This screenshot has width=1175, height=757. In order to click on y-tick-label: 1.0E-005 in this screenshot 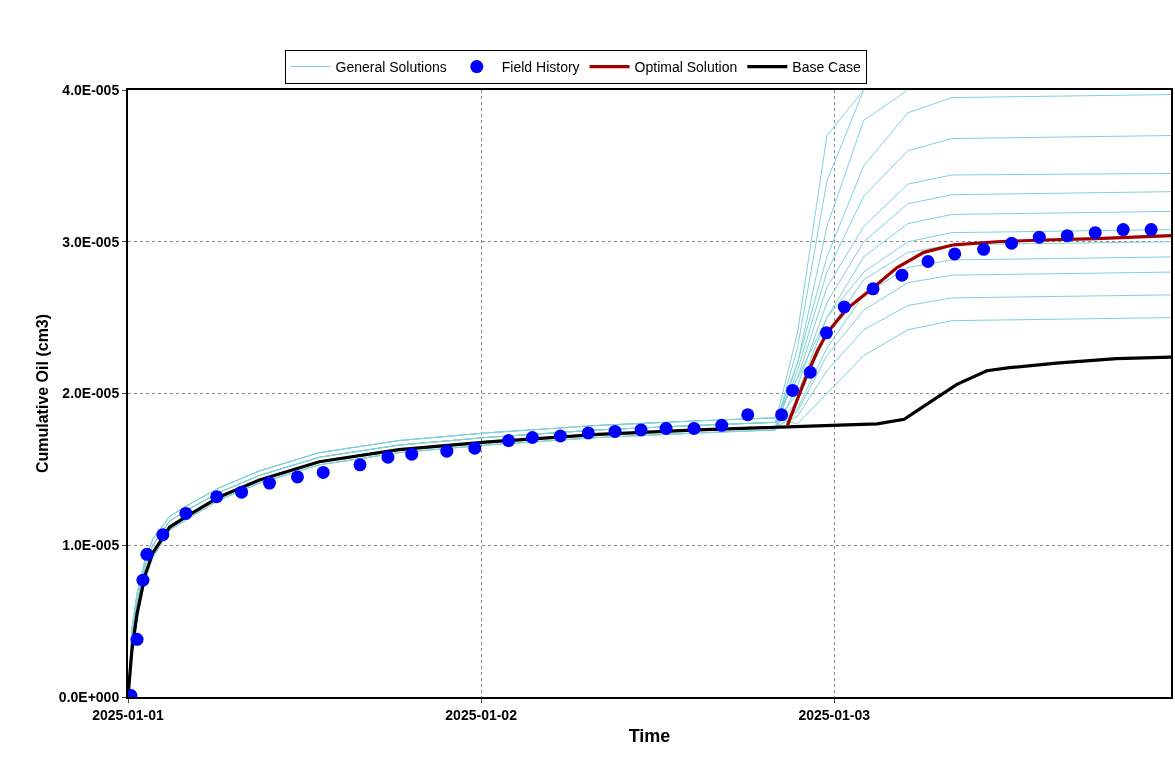, I will do `click(91, 545)`.